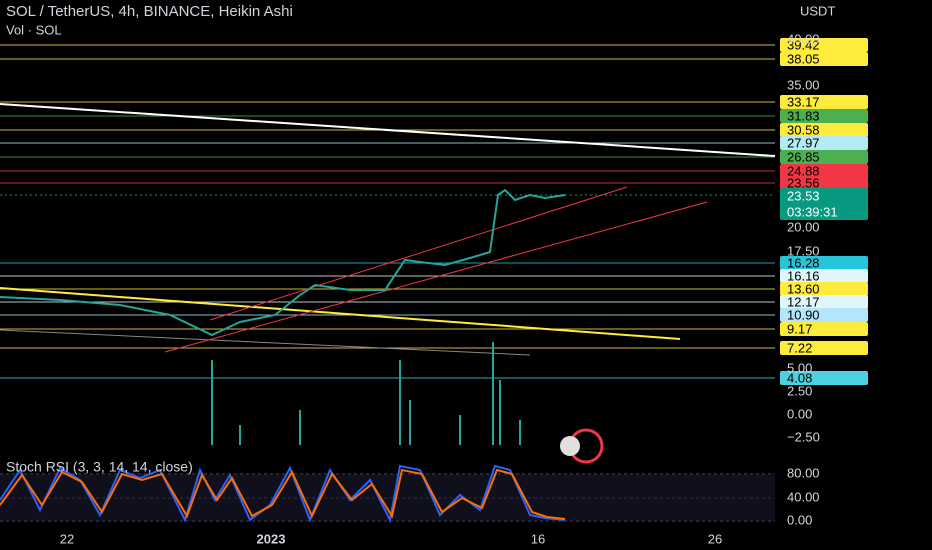 Image resolution: width=932 pixels, height=550 pixels. I want to click on event-icon, so click(570, 446).